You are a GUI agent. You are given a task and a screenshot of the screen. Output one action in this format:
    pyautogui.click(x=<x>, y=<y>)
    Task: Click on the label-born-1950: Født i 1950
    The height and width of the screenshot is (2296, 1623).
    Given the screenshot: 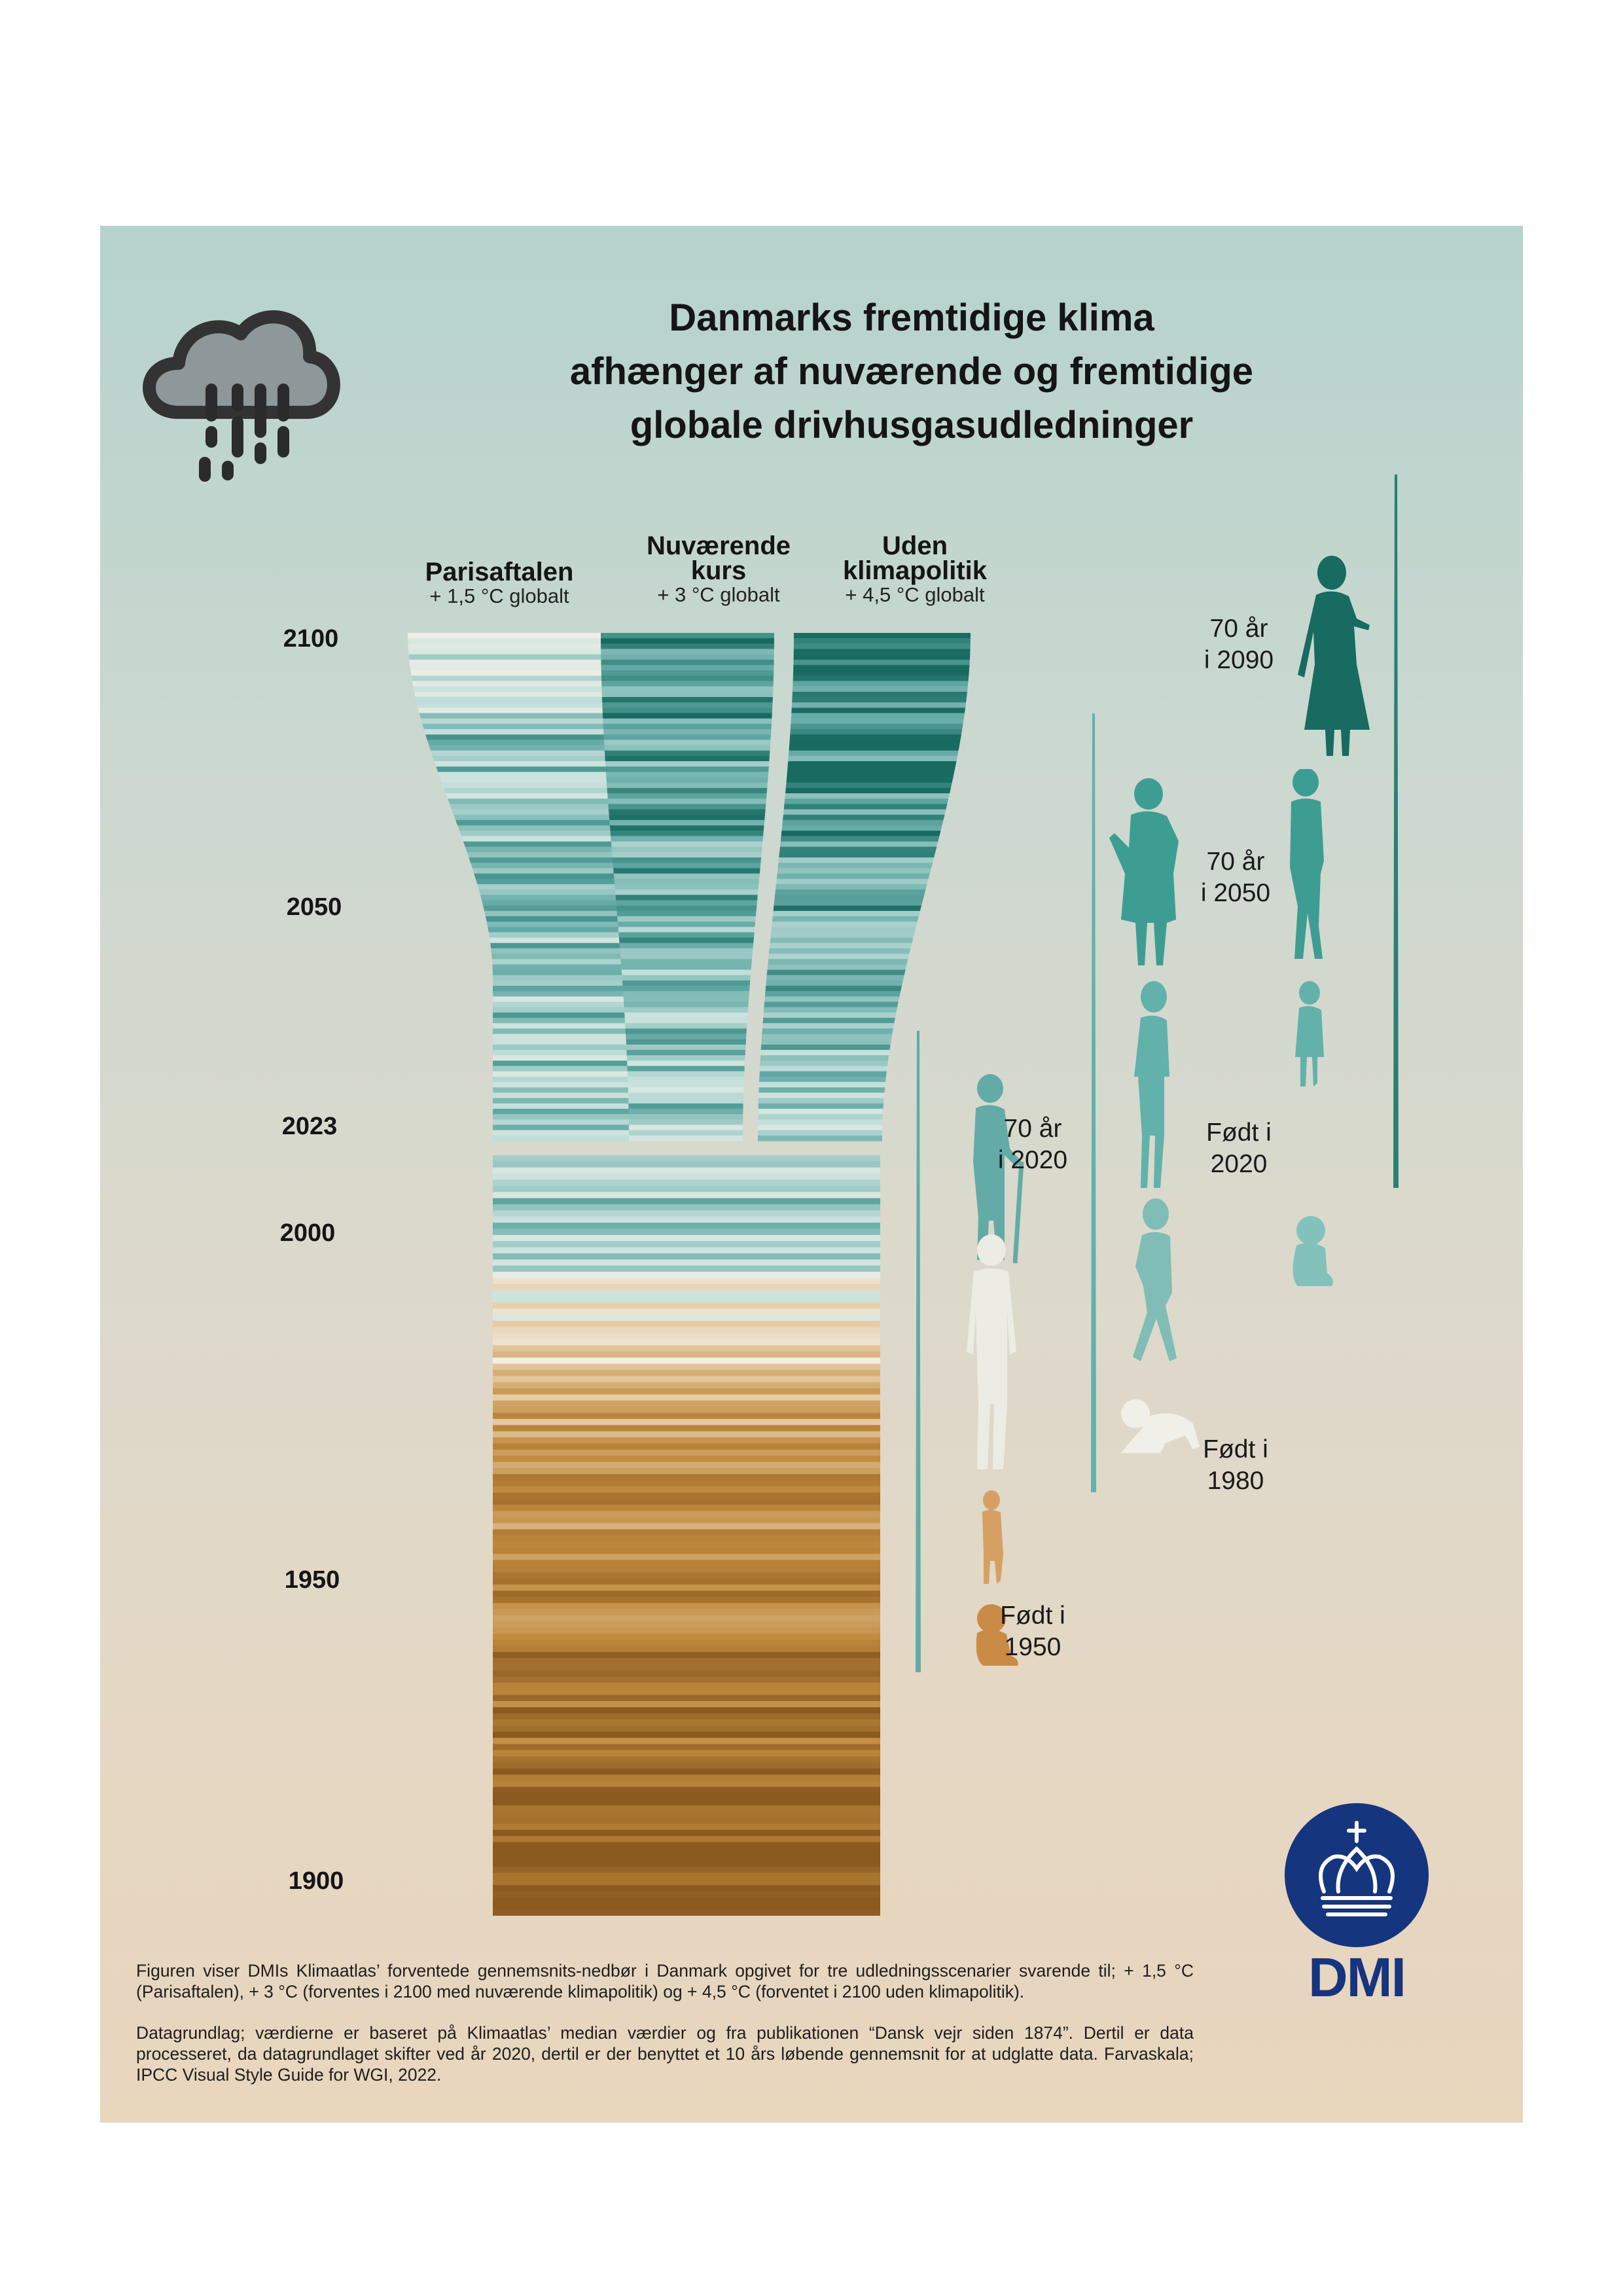 What is the action you would take?
    pyautogui.click(x=1032, y=1631)
    